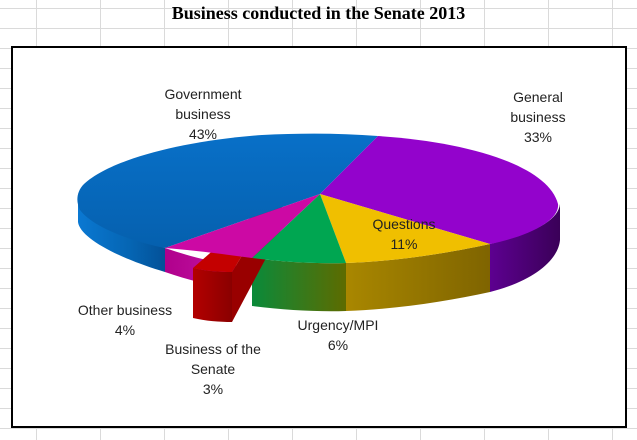 The width and height of the screenshot is (637, 440). I want to click on data-label-government-business: Government business 43%, so click(203, 114).